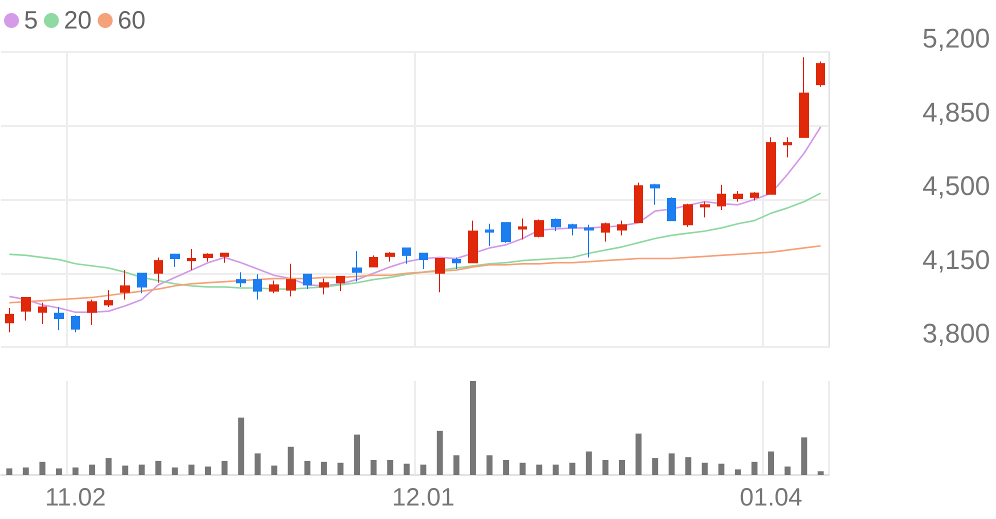  I want to click on y-tick-label: 3,800, so click(956, 333).